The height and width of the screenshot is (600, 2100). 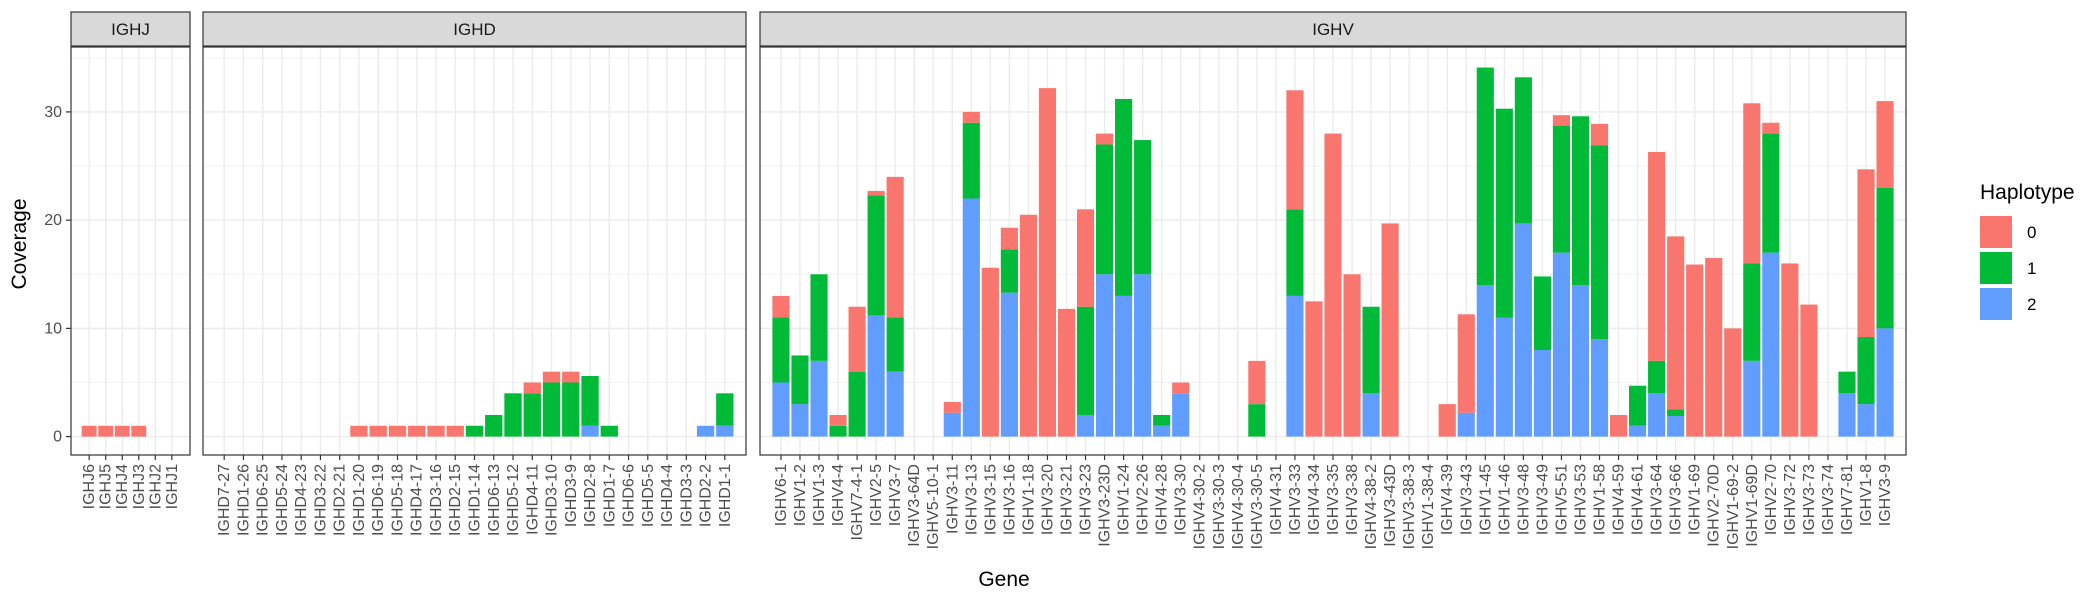 What do you see at coordinates (1638, 499) in the screenshot?
I see `x-tick-label: IGHV4-61` at bounding box center [1638, 499].